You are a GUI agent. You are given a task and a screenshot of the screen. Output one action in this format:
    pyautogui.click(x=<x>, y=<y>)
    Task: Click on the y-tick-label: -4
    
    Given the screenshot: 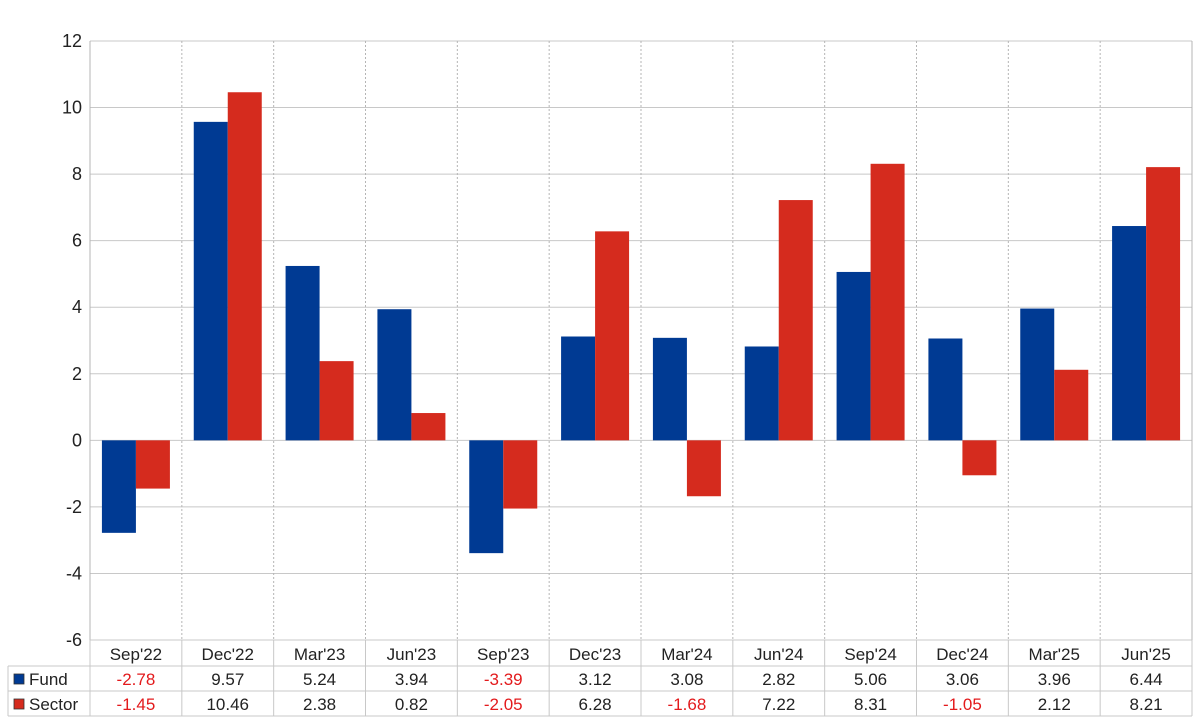 What is the action you would take?
    pyautogui.click(x=74, y=573)
    